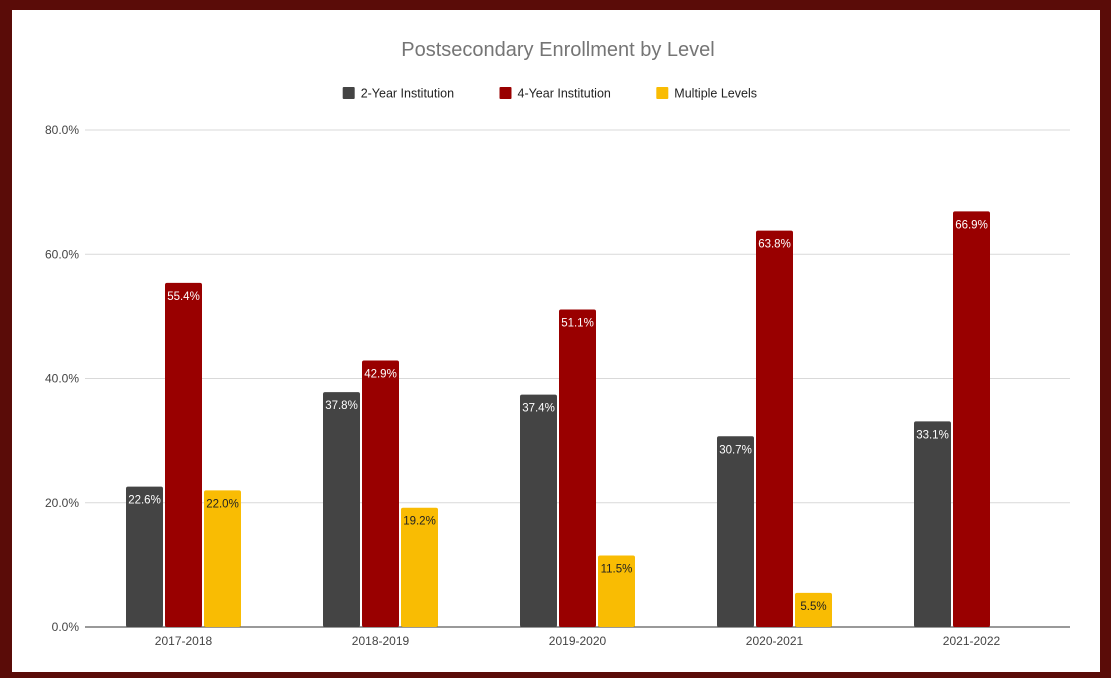 The width and height of the screenshot is (1111, 678). I want to click on y-axis-ticks: 0.0% 20.0% 40.0% 60.0% 80.0%, so click(62, 378).